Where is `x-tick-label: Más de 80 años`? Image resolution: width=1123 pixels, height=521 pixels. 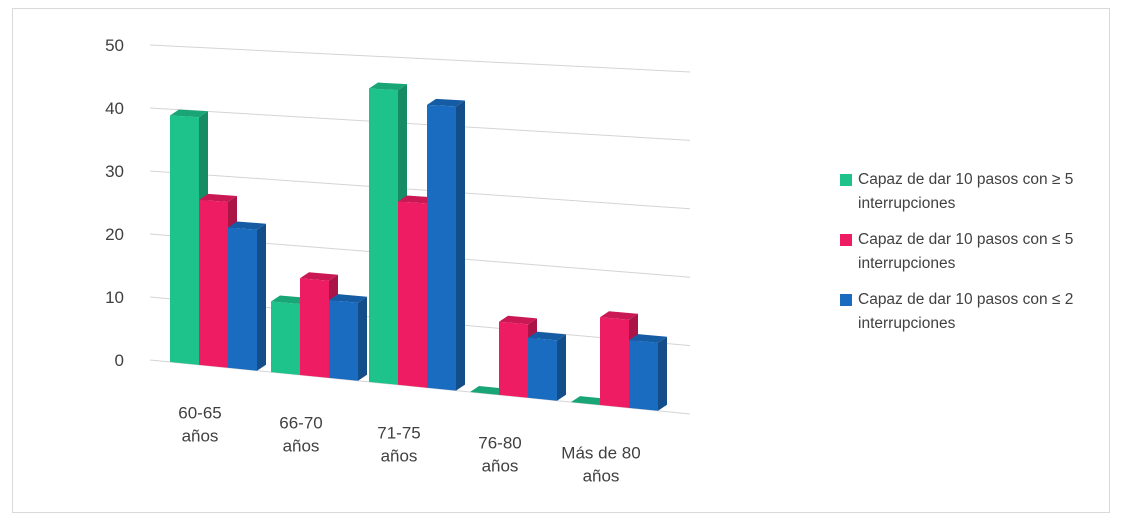 x-tick-label: Más de 80 años is located at coordinates (600, 465).